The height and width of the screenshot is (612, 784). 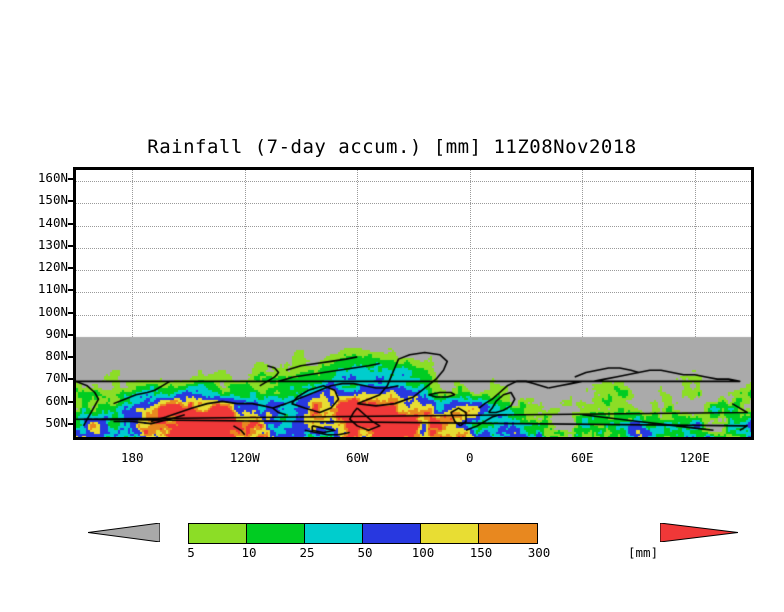 I want to click on y-axis-tick-label: 60N, so click(x=56, y=400).